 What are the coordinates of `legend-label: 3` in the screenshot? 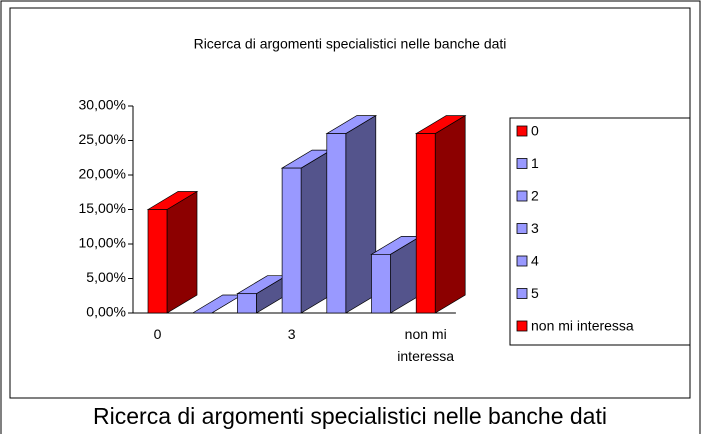 It's located at (535, 228).